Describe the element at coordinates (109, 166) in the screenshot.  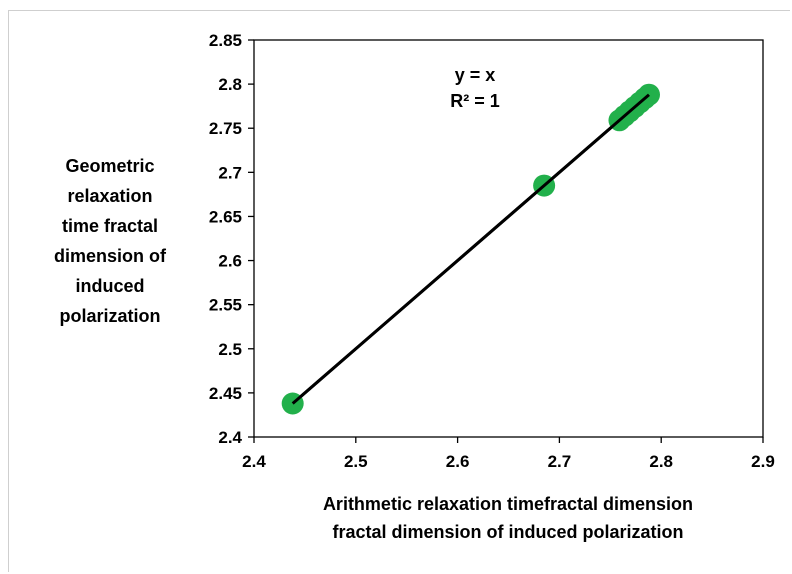
I see `y-axis-label-line: Geometric` at that location.